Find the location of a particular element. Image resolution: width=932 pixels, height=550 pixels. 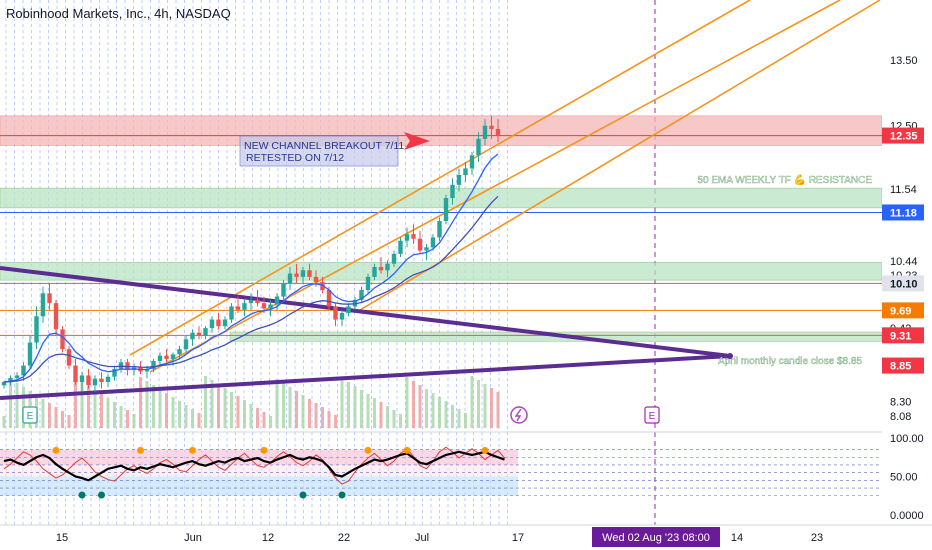

apex-dot is located at coordinates (730, 356).